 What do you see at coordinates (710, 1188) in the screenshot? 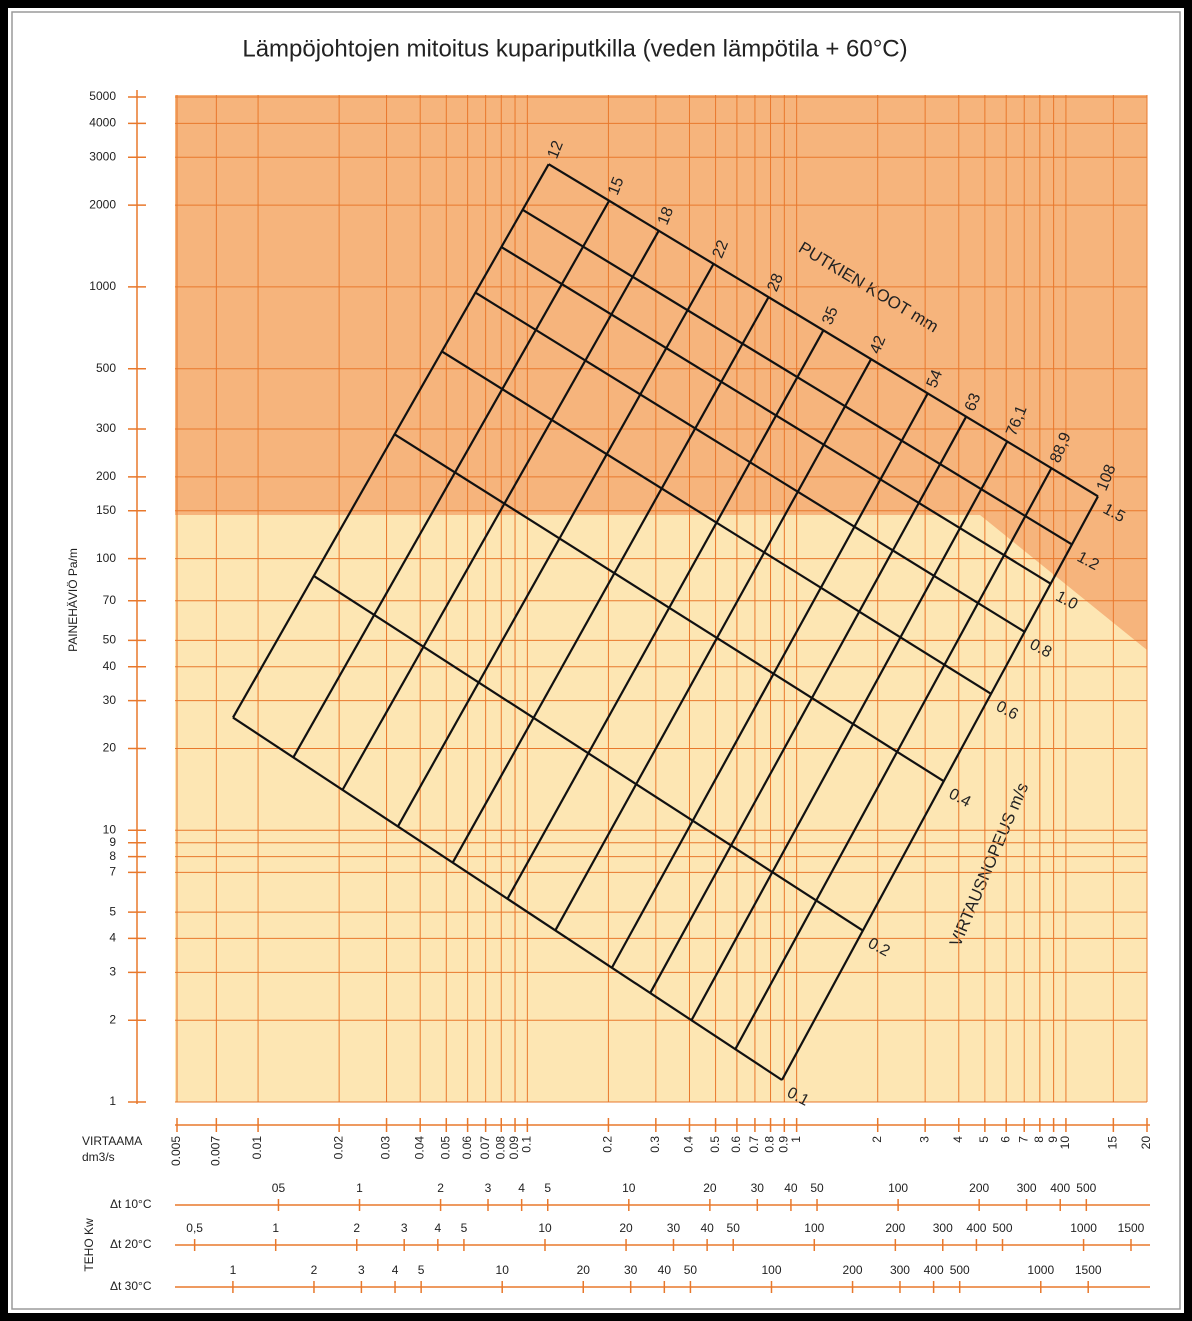
I see `power-tick-label: 20` at bounding box center [710, 1188].